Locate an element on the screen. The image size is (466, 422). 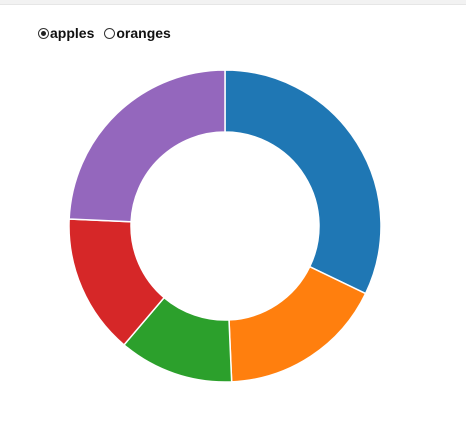
radio-option-apples: apples is located at coordinates (66, 33).